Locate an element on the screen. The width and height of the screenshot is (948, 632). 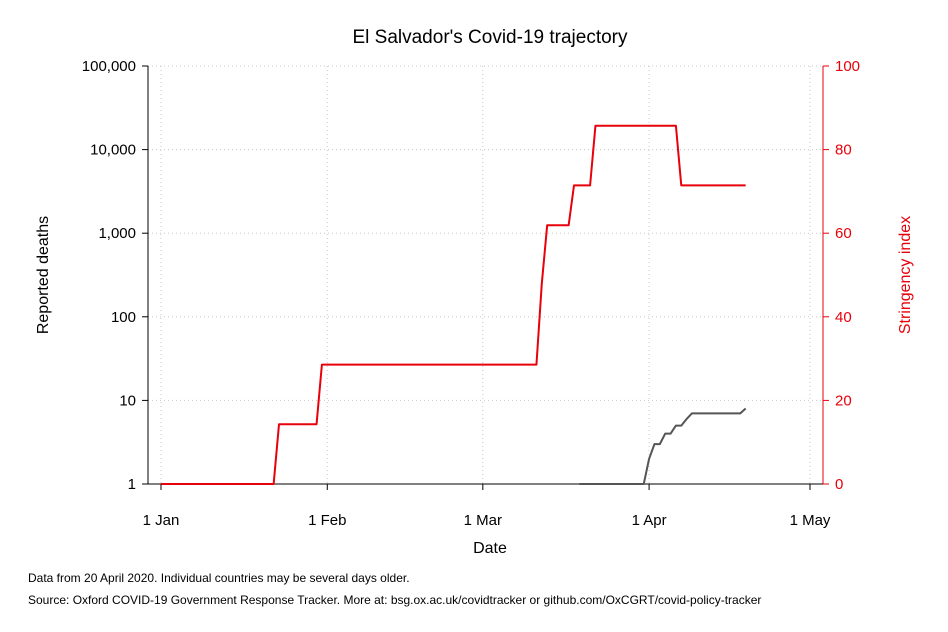
y-left-tick-label: 10 is located at coordinates (127, 400).